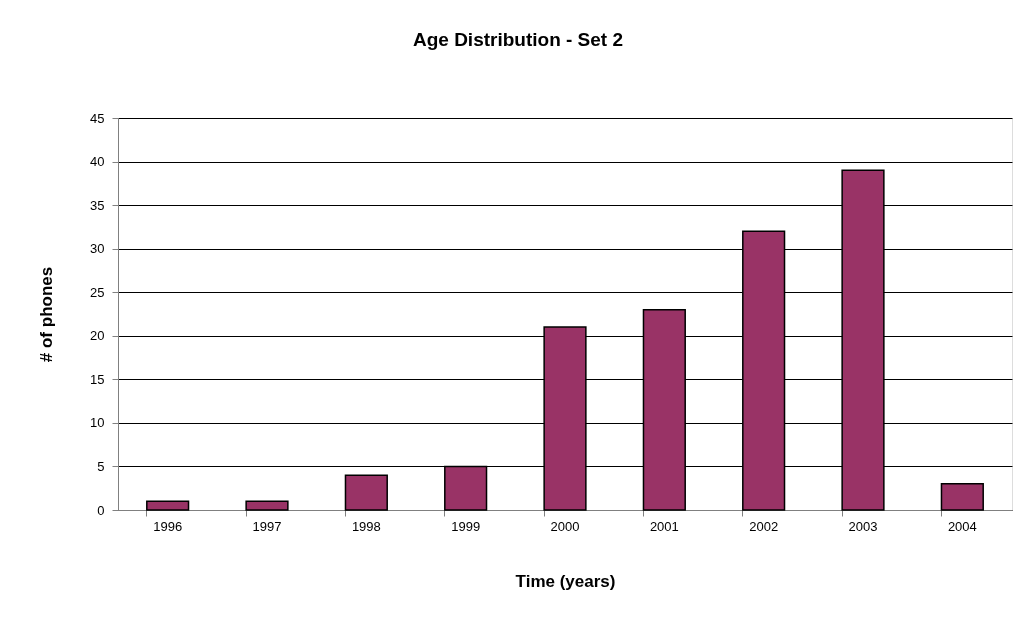  What do you see at coordinates (565, 581) in the screenshot?
I see `x-axis-title: Time (years)` at bounding box center [565, 581].